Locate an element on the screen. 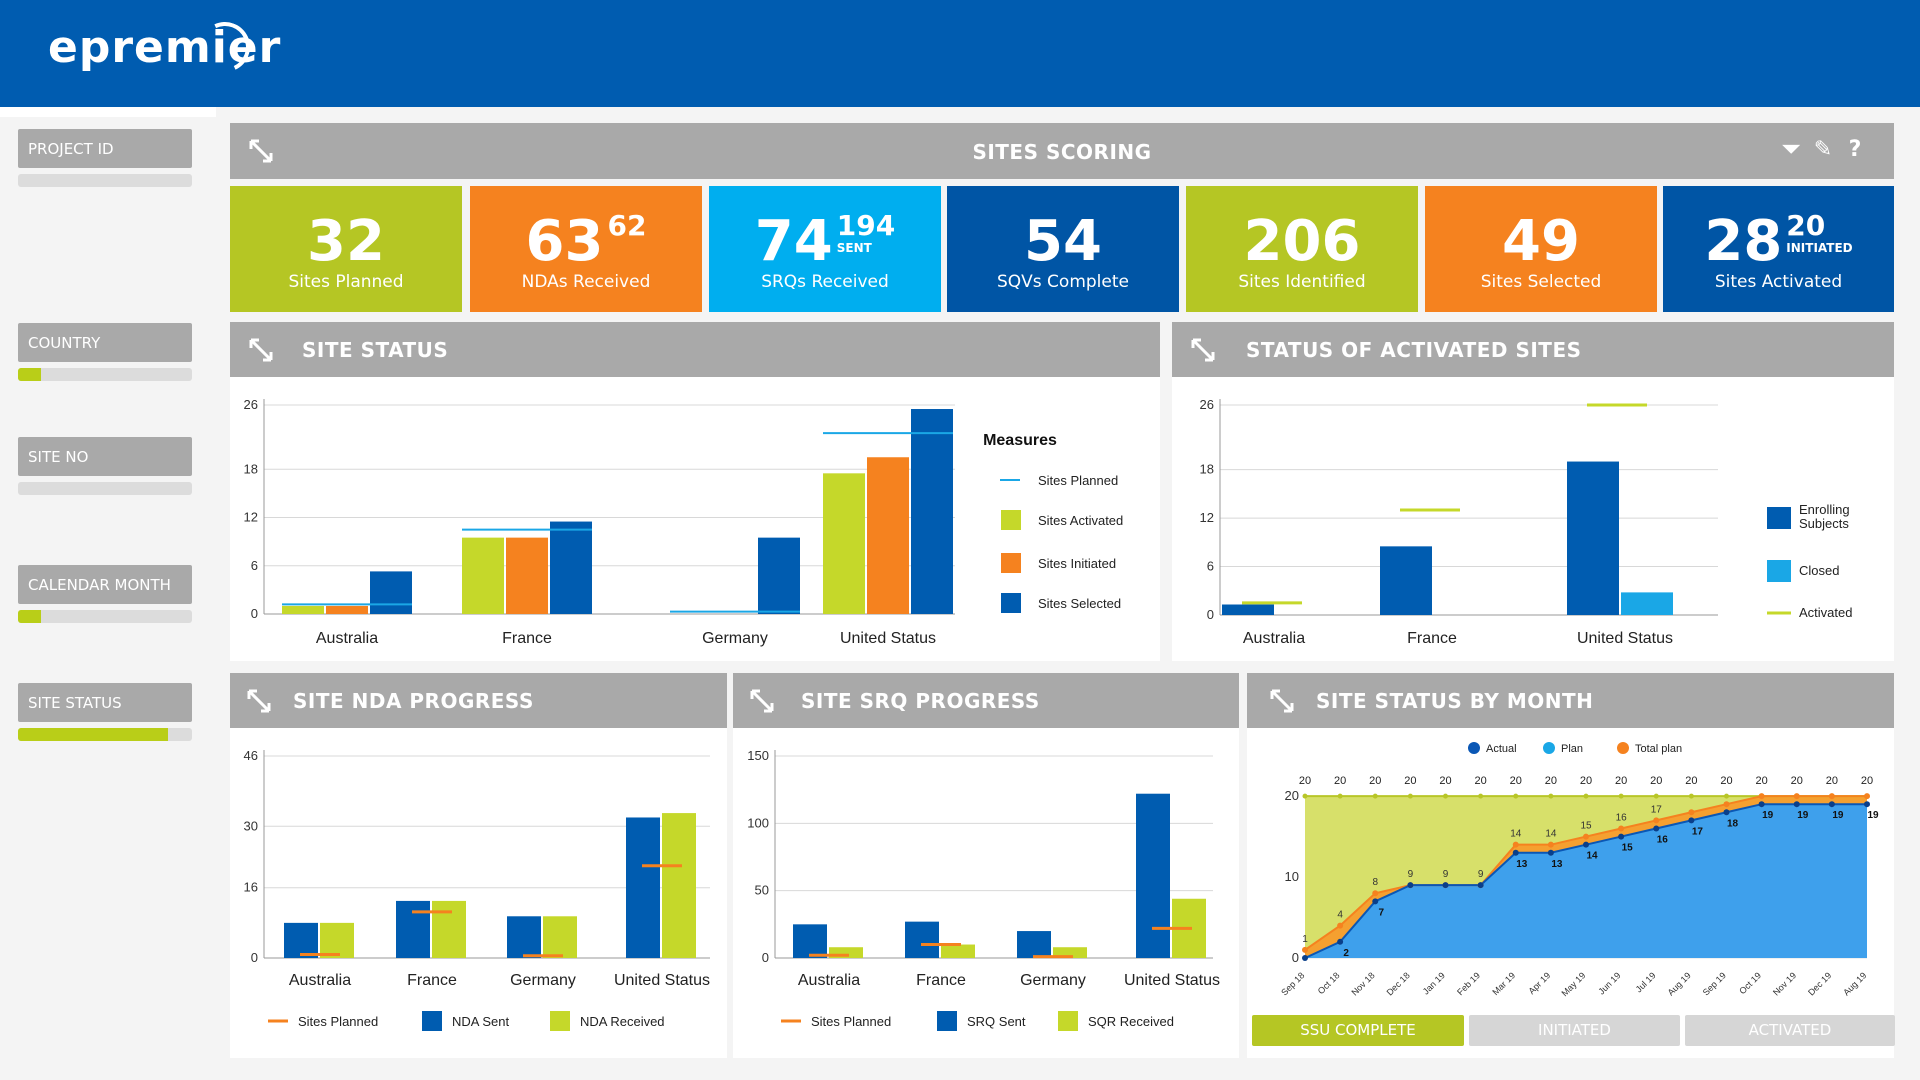 This screenshot has width=1920, height=1080. legend-label: Plan is located at coordinates (1572, 749).